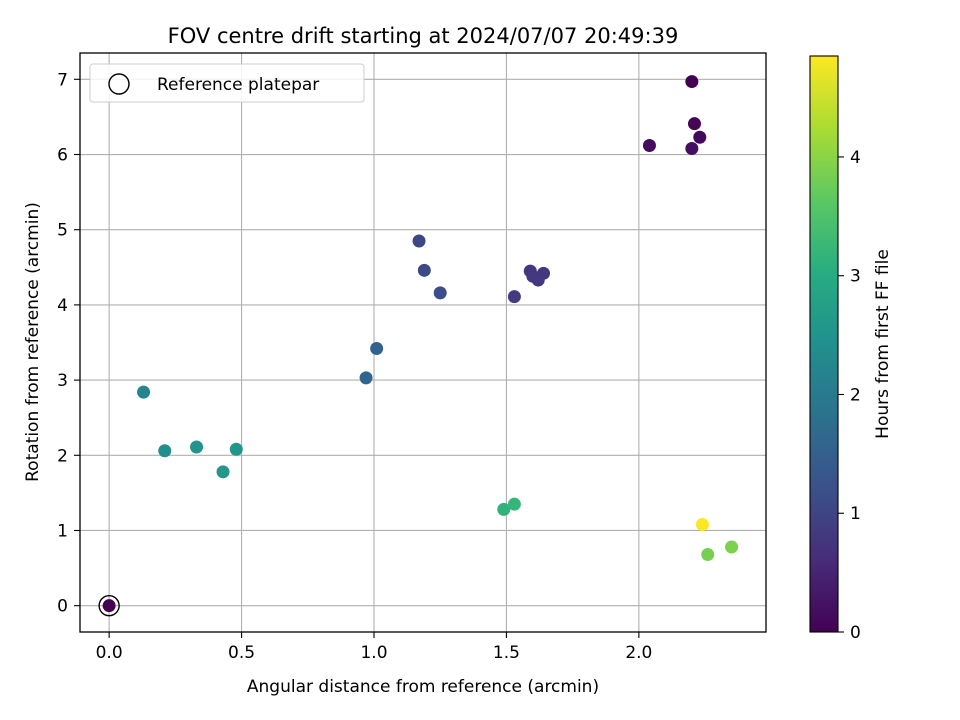 The width and height of the screenshot is (960, 720). I want to click on legend-frame, so click(227, 83).